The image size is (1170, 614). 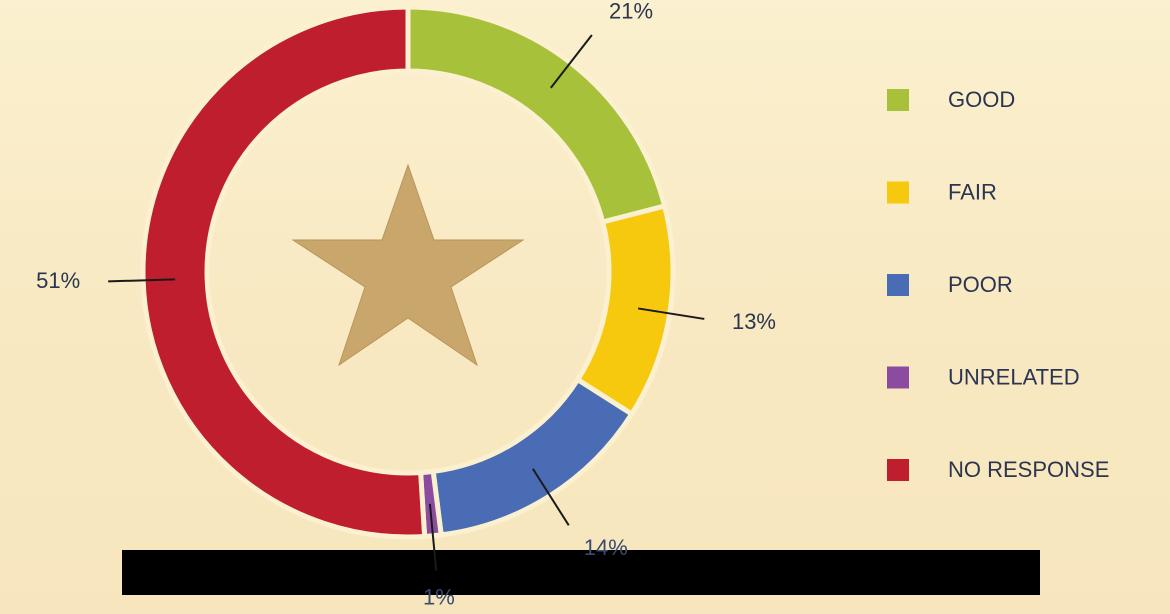 I want to click on legend-label: NO RESPONSE, so click(x=1028, y=469).